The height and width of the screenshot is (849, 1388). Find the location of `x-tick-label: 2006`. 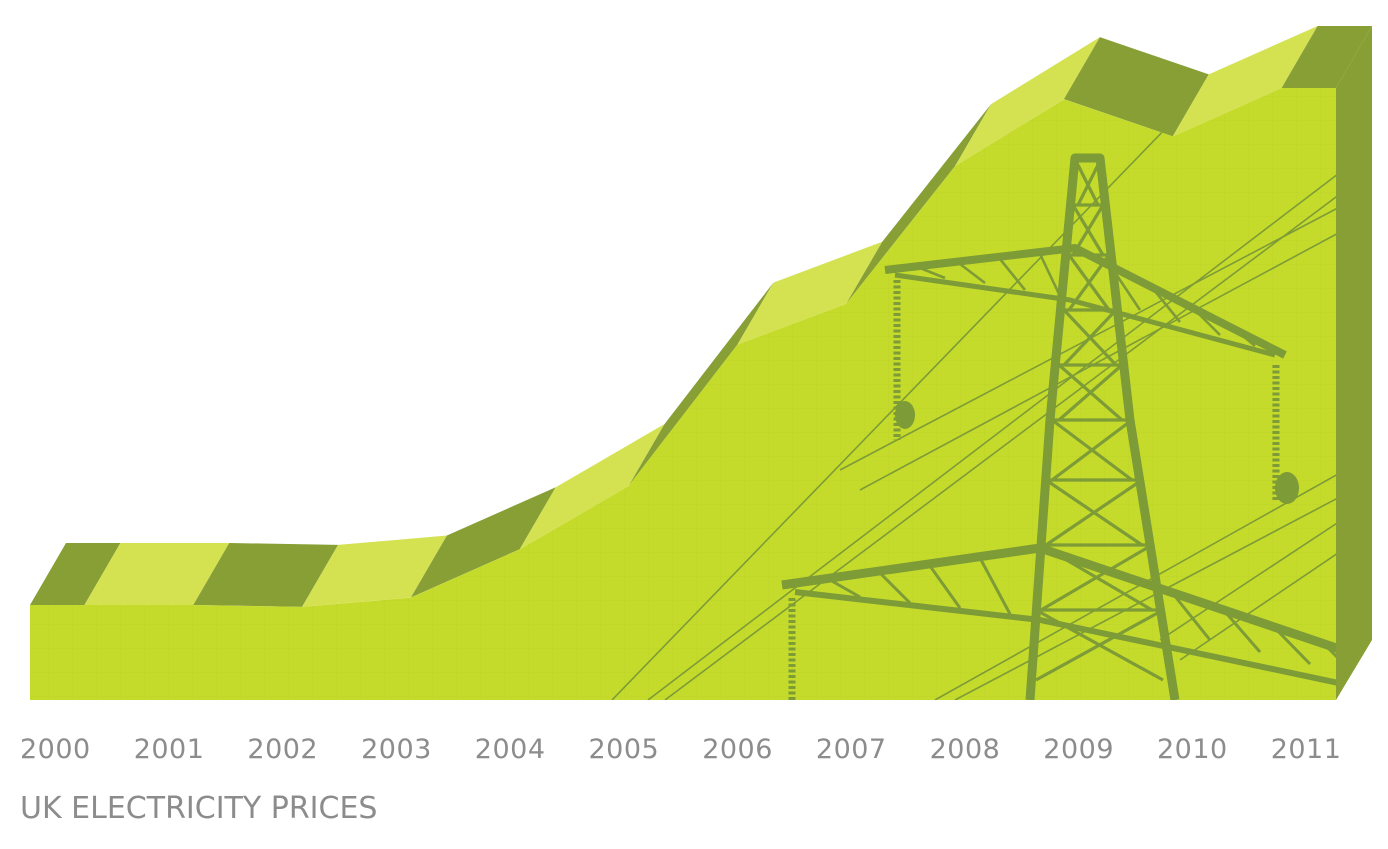

x-tick-label: 2006 is located at coordinates (737, 749).